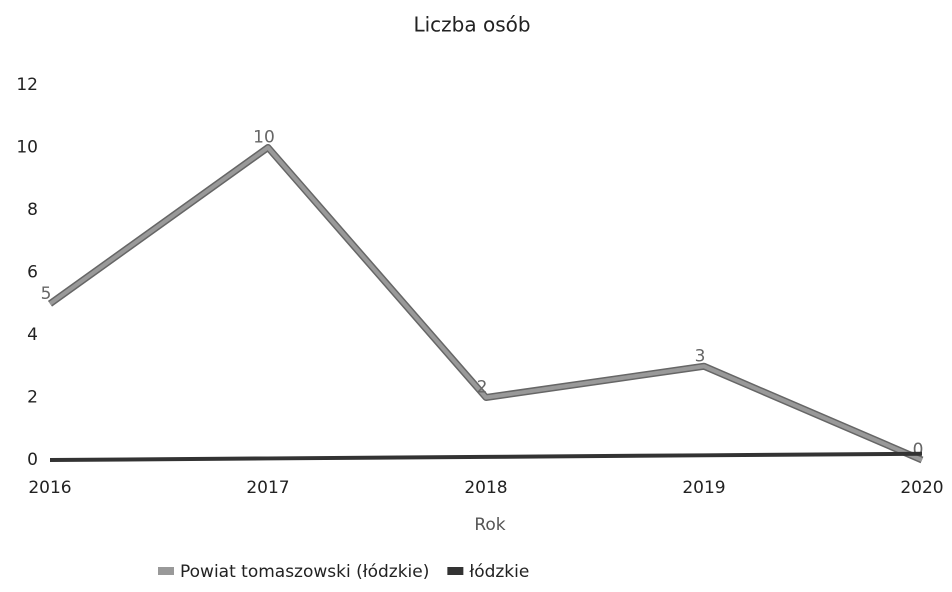 This screenshot has width=952, height=592. Describe the element at coordinates (921, 488) in the screenshot. I see `x-tick-label: 2020` at that location.